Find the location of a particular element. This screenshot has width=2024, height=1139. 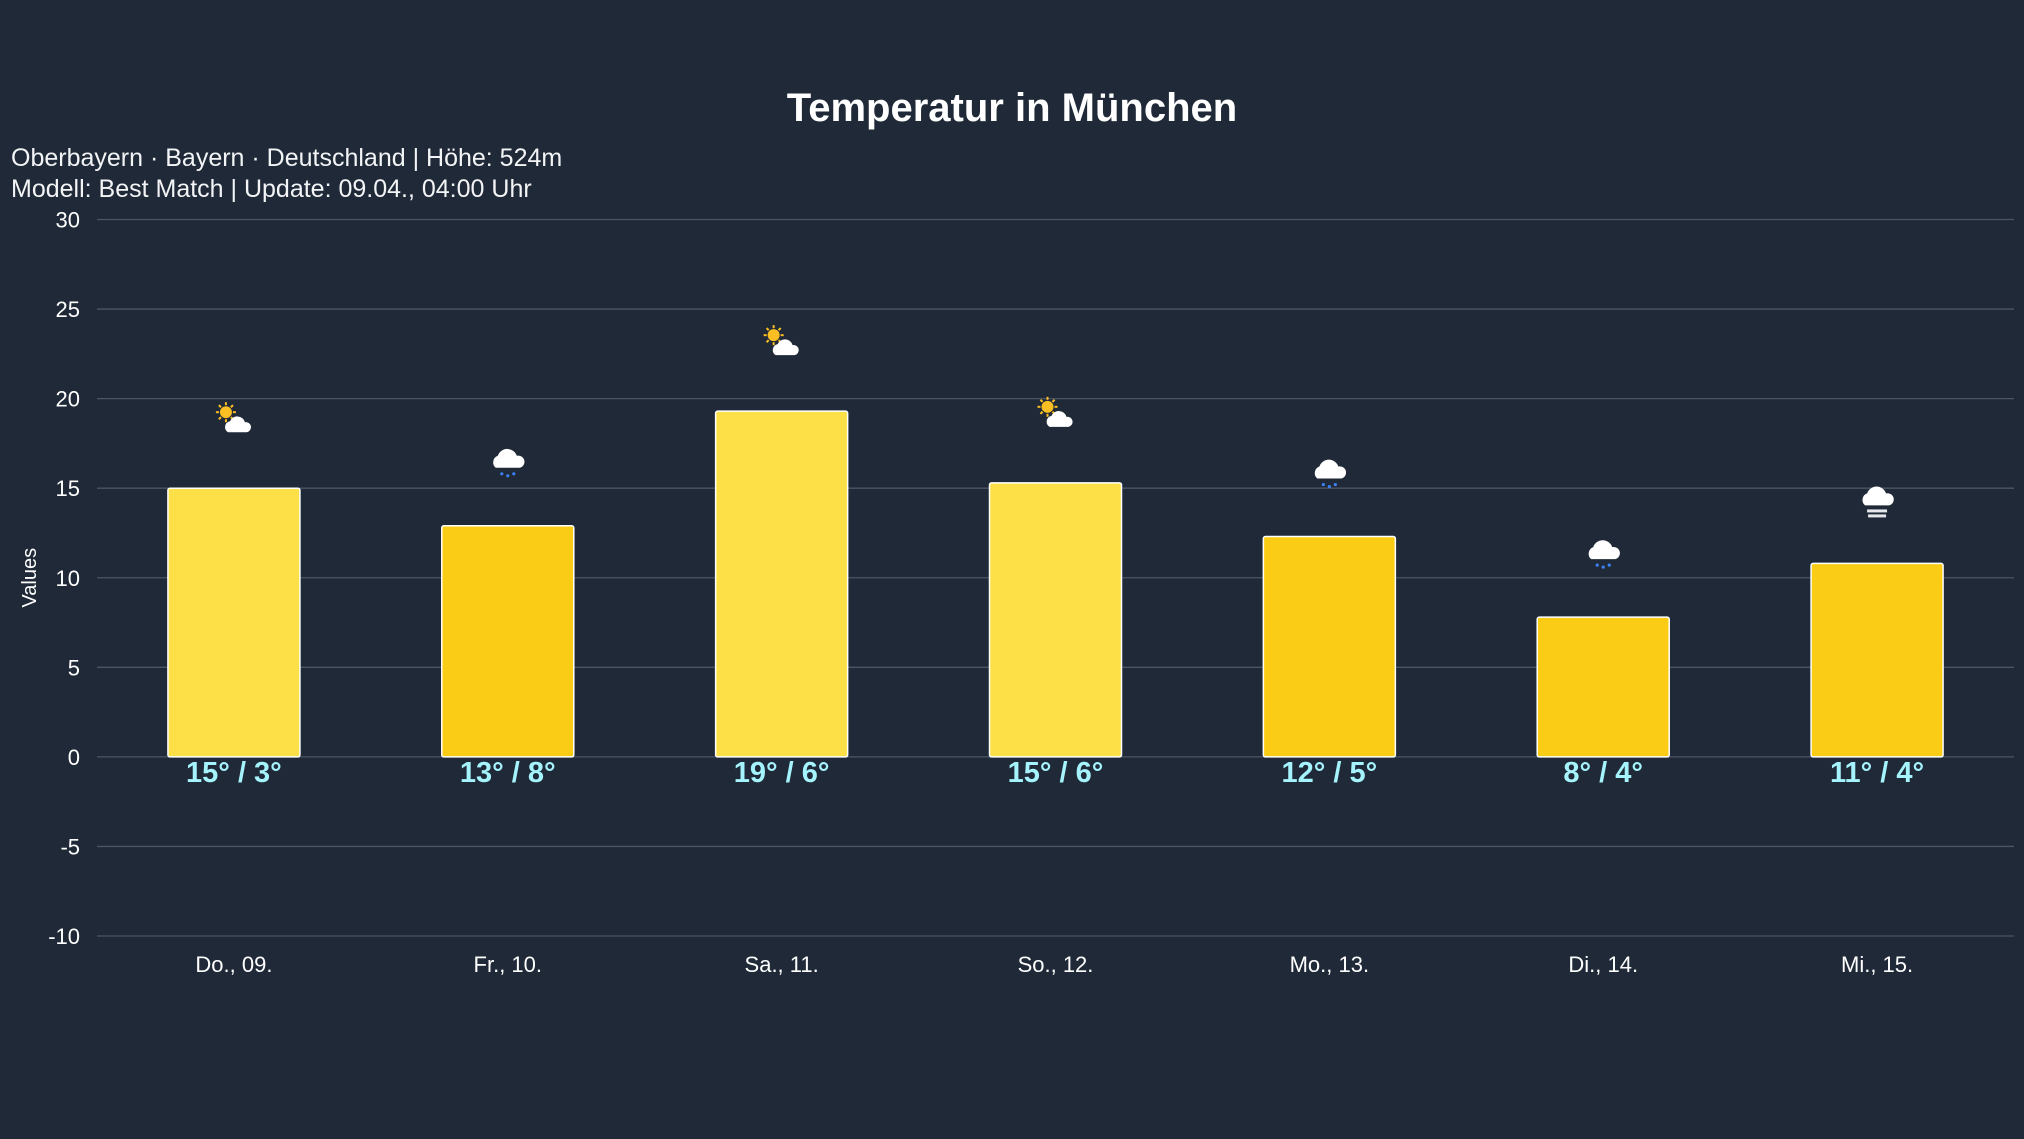

y-tick-label: 10 is located at coordinates (68, 578).